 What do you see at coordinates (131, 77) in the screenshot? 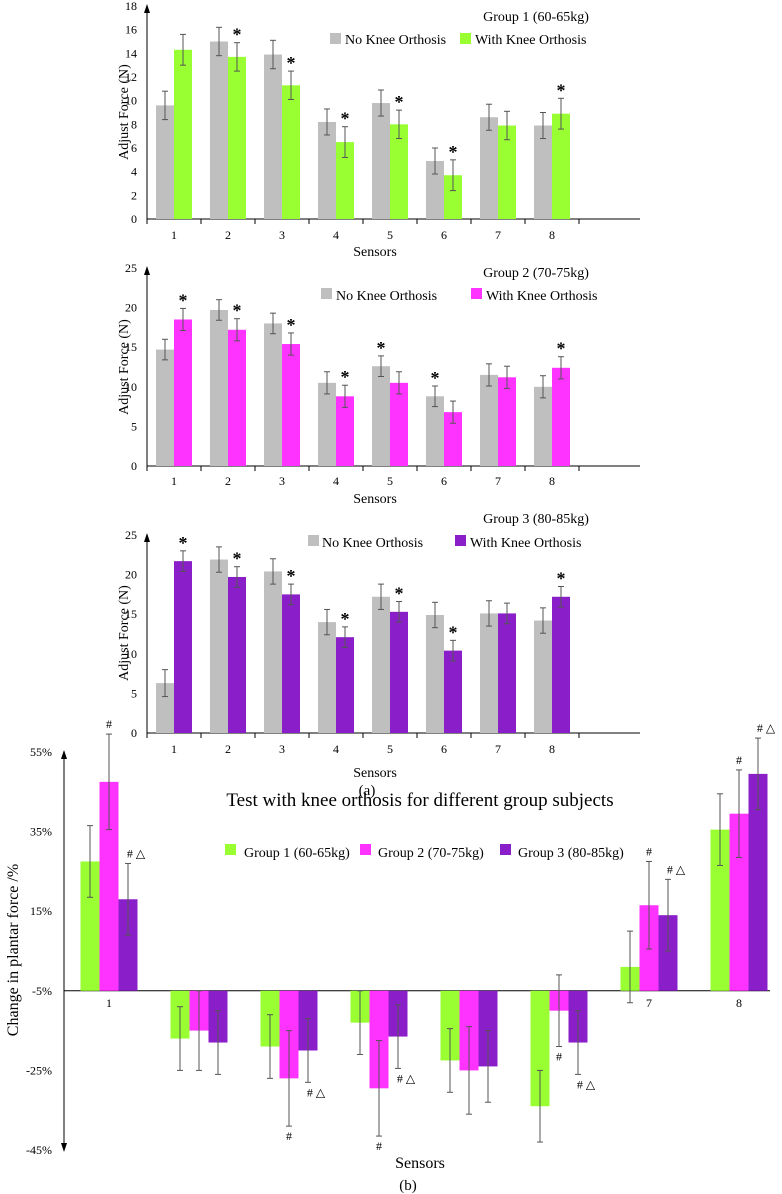
I see `y-tick-label: 12` at bounding box center [131, 77].